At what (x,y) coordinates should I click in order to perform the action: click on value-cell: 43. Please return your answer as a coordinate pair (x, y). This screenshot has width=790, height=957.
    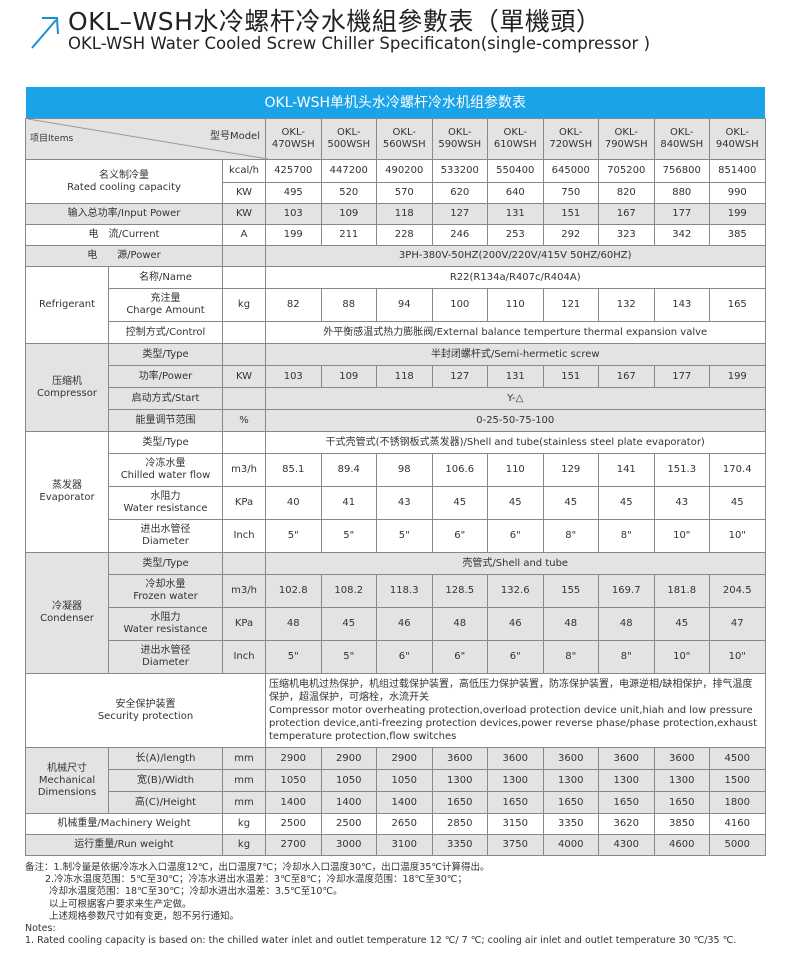
    Looking at the image, I should click on (681, 503).